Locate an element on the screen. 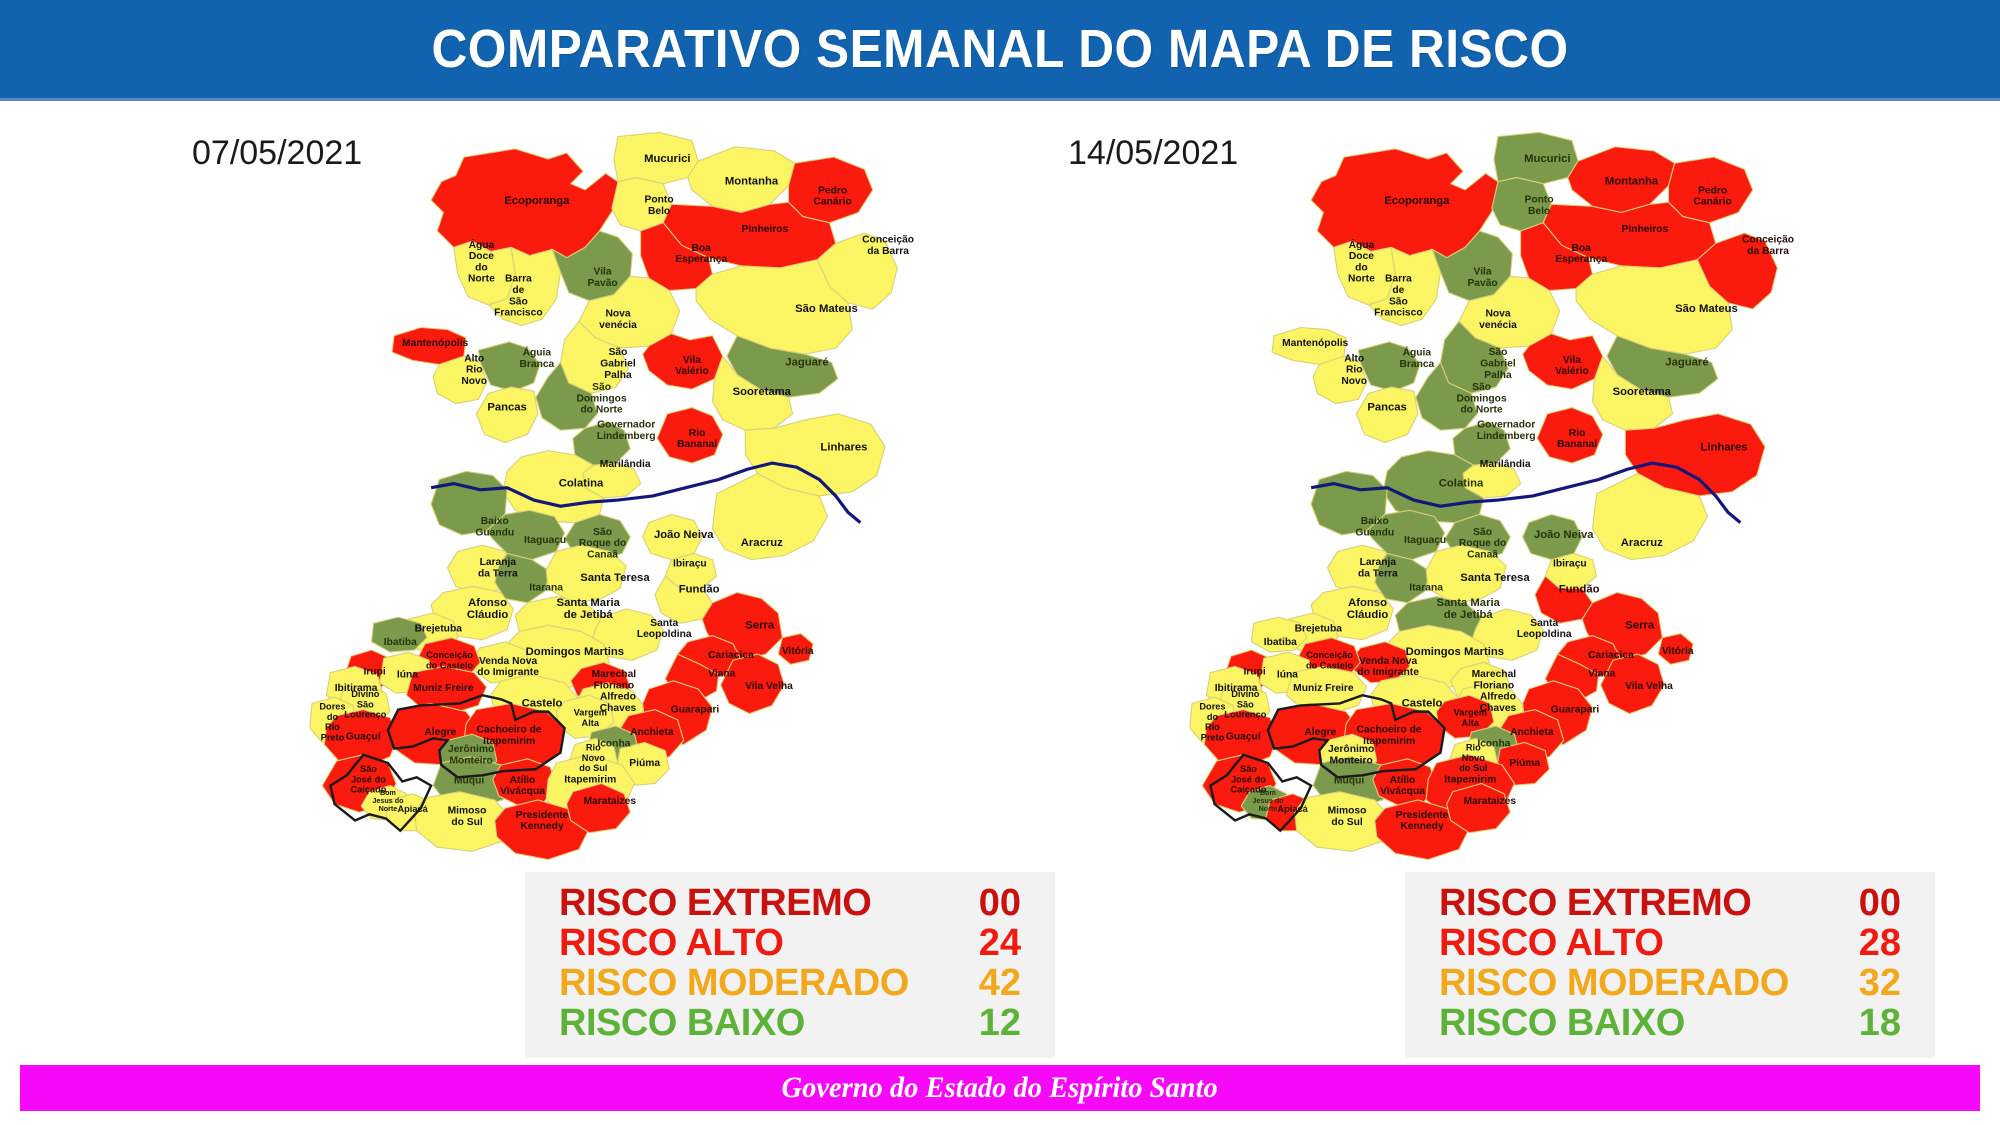  map-label-line: São Mateus is located at coordinates (826, 309).